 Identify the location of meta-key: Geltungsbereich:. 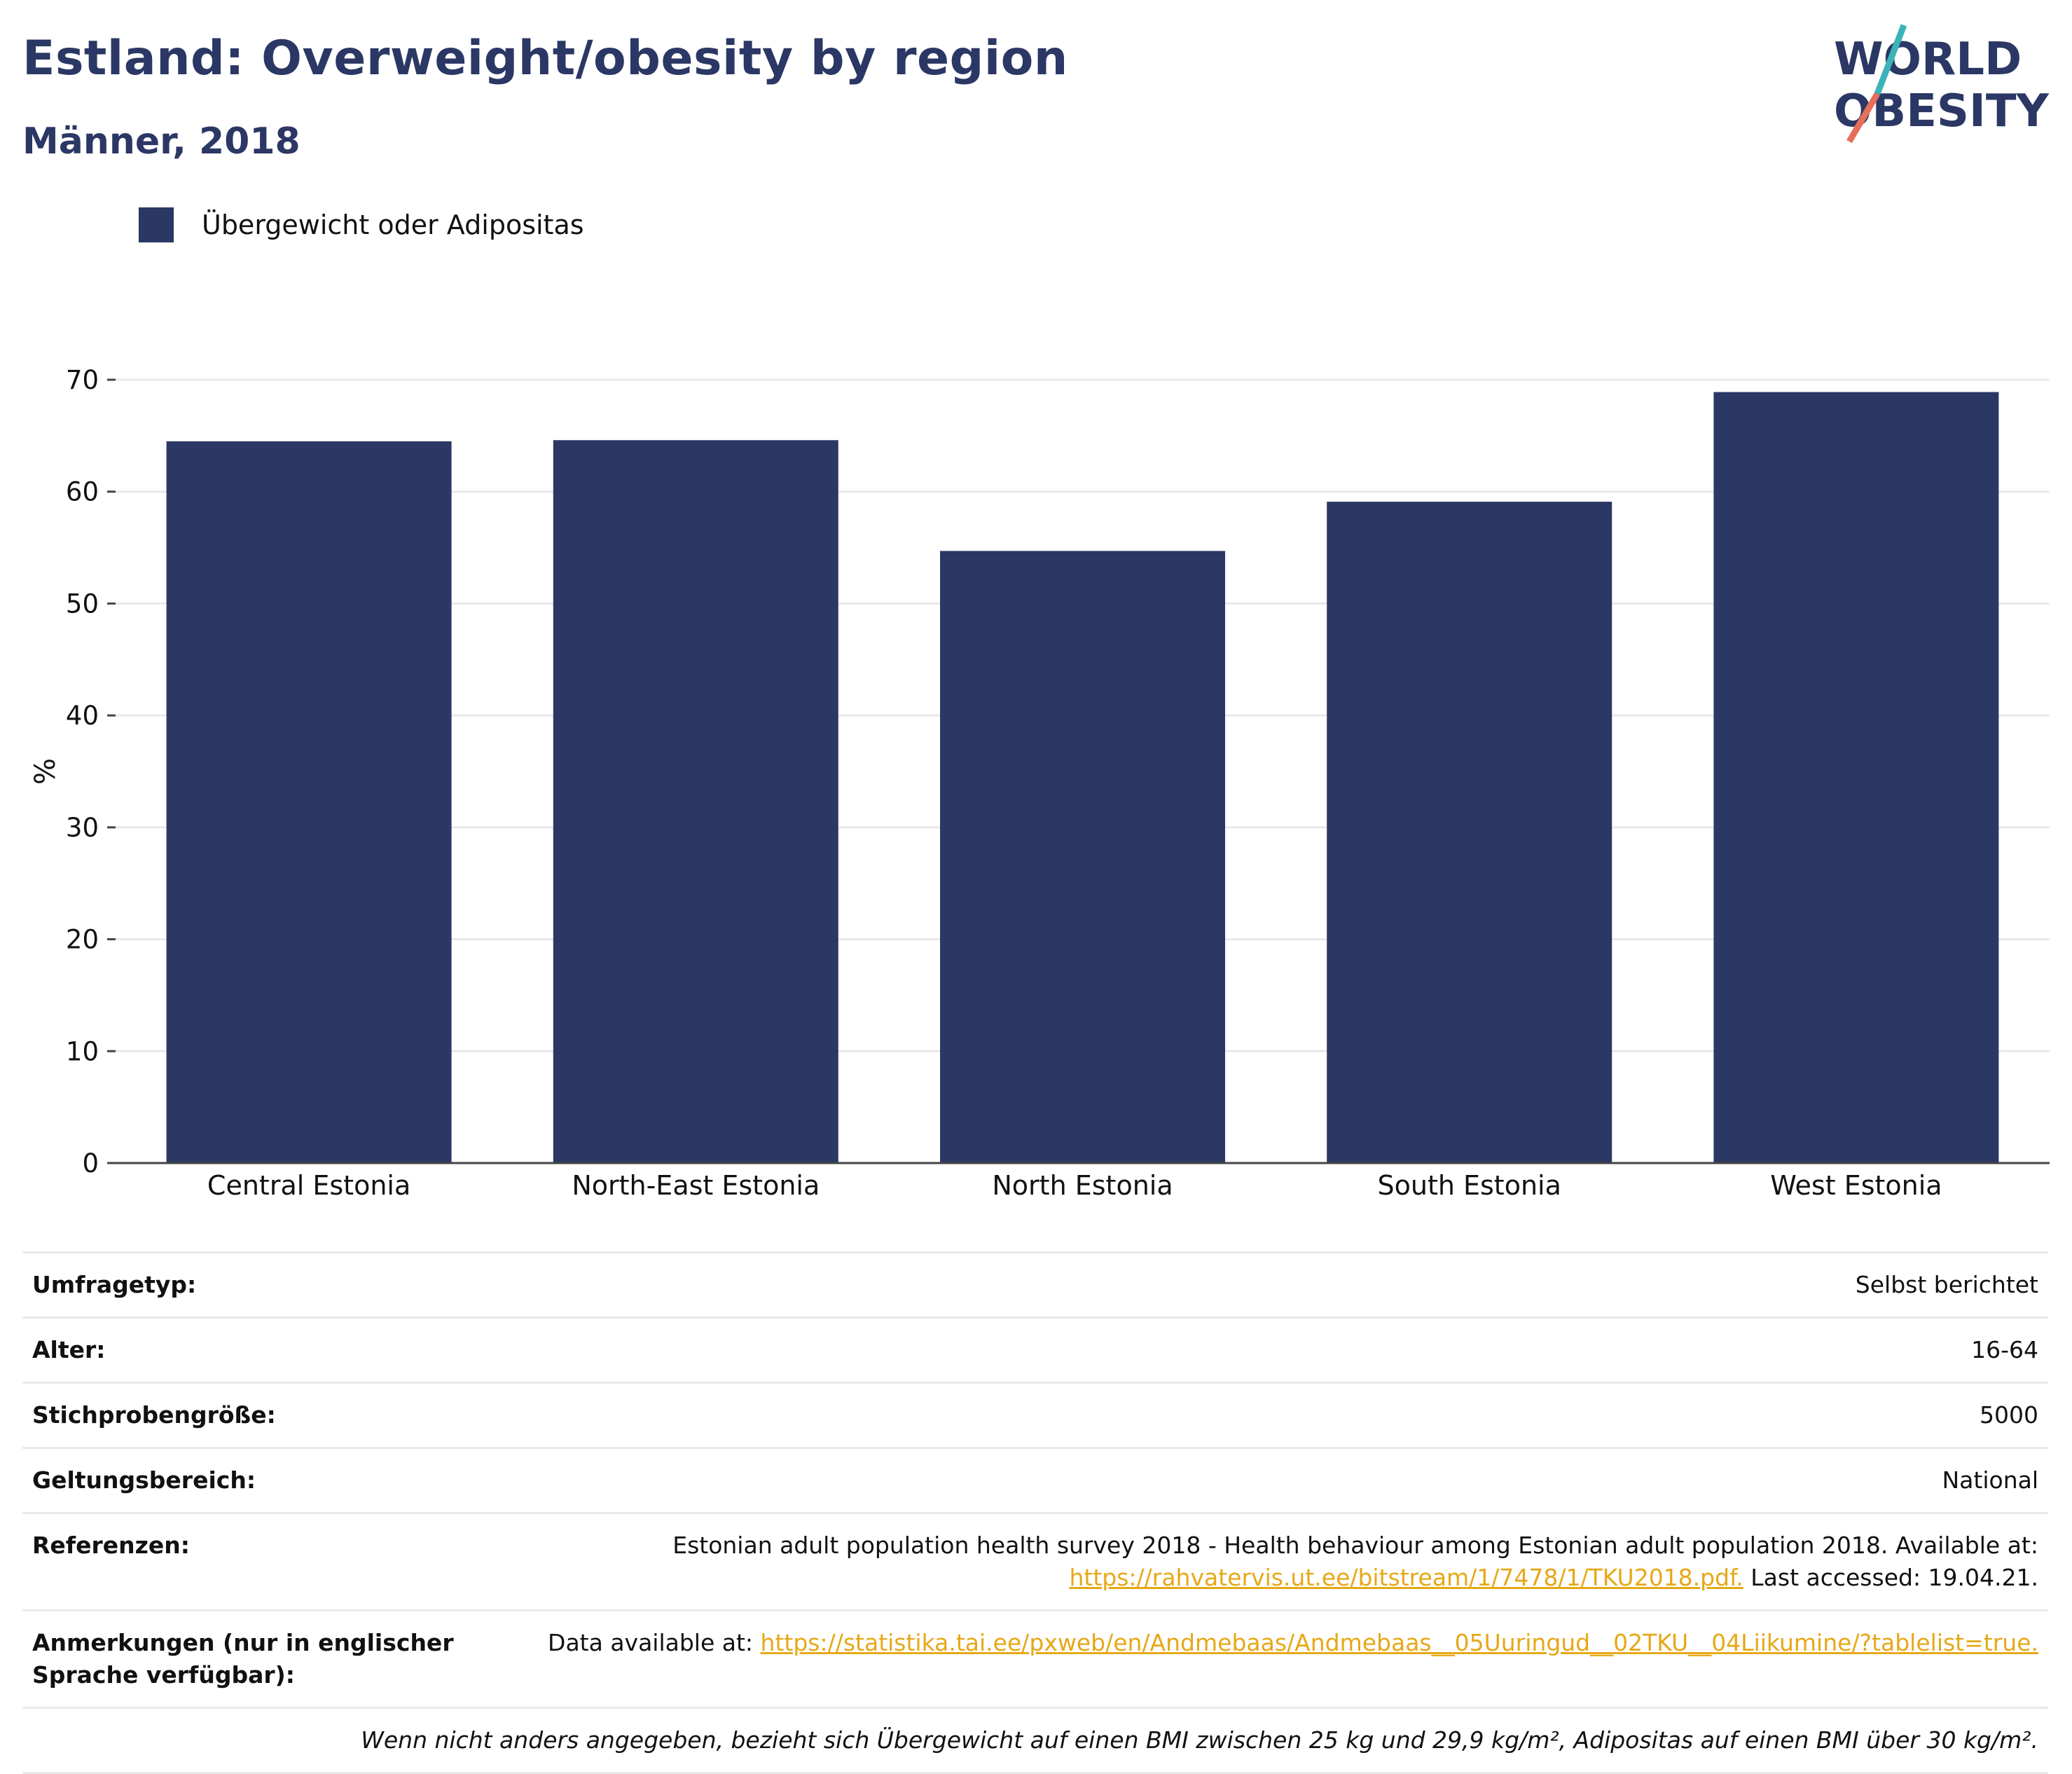
(144, 1480).